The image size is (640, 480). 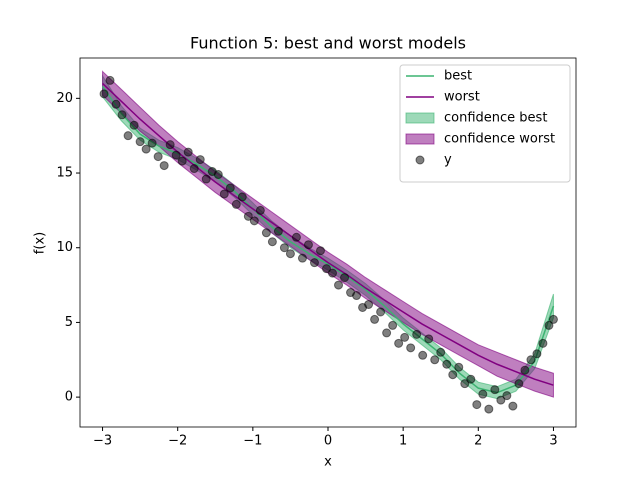 What do you see at coordinates (64, 173) in the screenshot?
I see `y-tick-label: 15` at bounding box center [64, 173].